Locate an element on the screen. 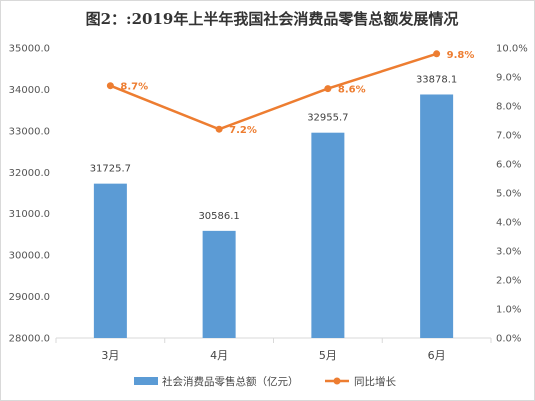 This screenshot has width=535, height=401. x-category-label: 6月 is located at coordinates (437, 355).